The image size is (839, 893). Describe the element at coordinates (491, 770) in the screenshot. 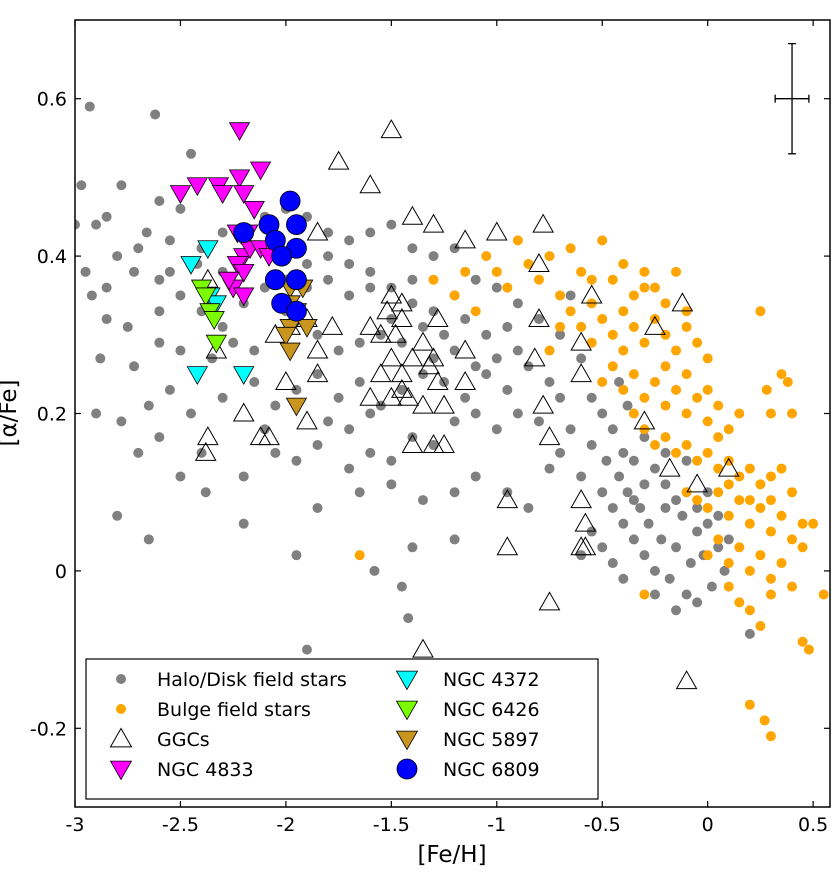

I see `legend-label: NGC 6809` at that location.